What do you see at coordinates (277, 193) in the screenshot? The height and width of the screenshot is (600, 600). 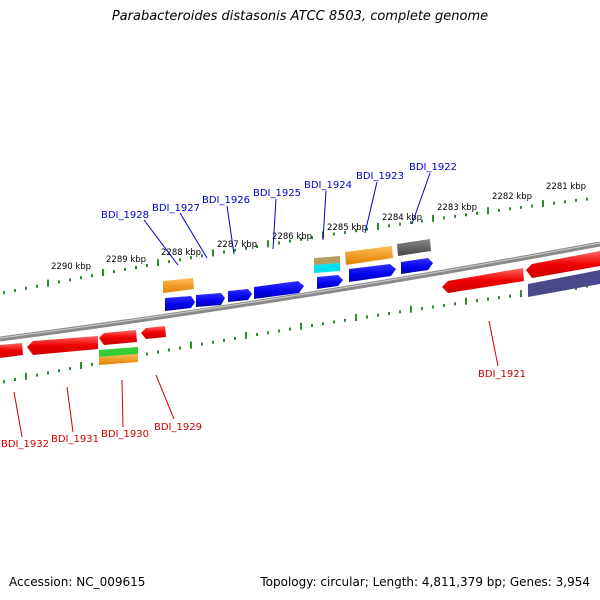 I see `gene-label: BDI_1925` at bounding box center [277, 193].